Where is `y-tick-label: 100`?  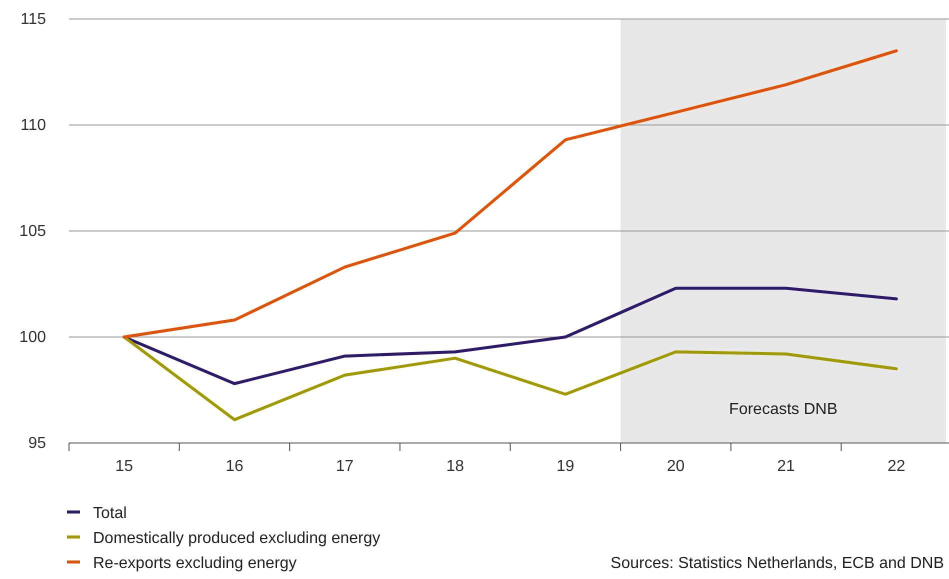 y-tick-label: 100 is located at coordinates (32, 337).